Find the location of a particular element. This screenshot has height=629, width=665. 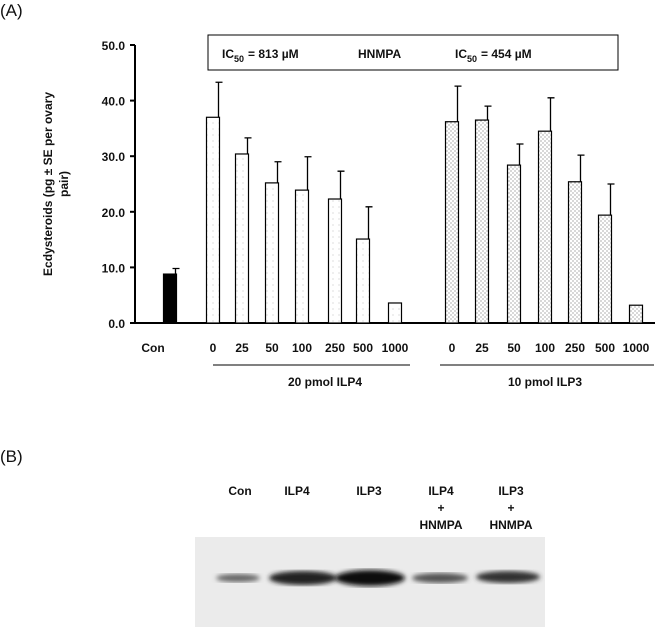

blot-image is located at coordinates (370, 582).